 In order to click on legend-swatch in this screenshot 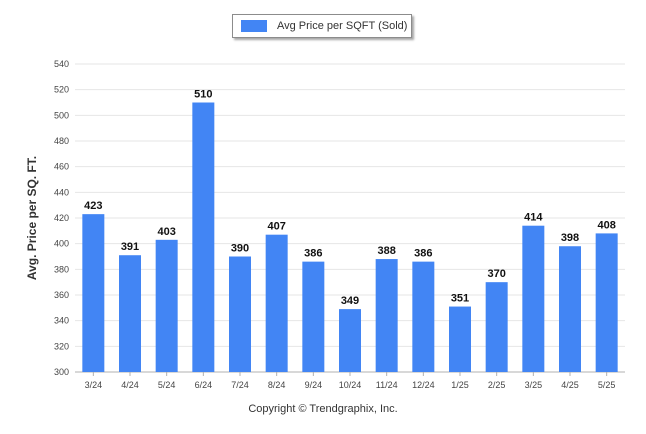, I will do `click(254, 26)`.